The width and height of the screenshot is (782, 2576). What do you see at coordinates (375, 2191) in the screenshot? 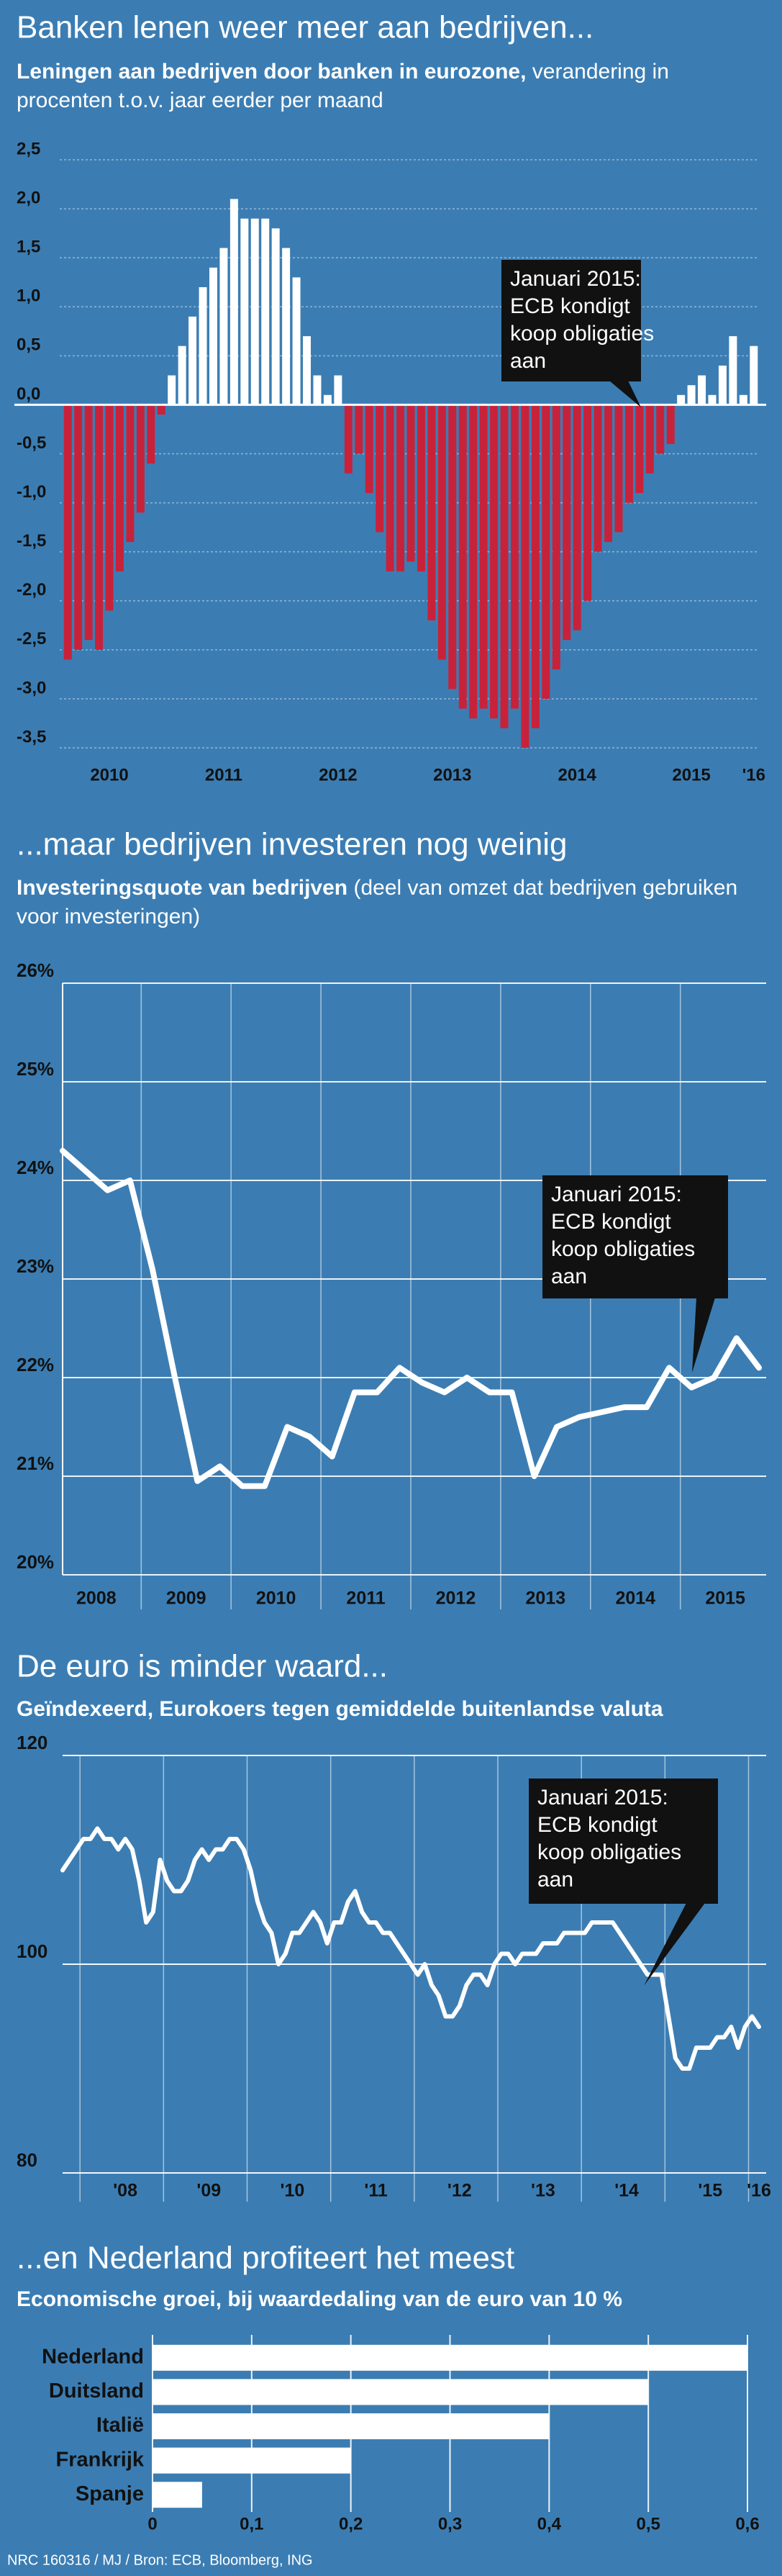
I see `x-tick-label: '11` at bounding box center [375, 2191].